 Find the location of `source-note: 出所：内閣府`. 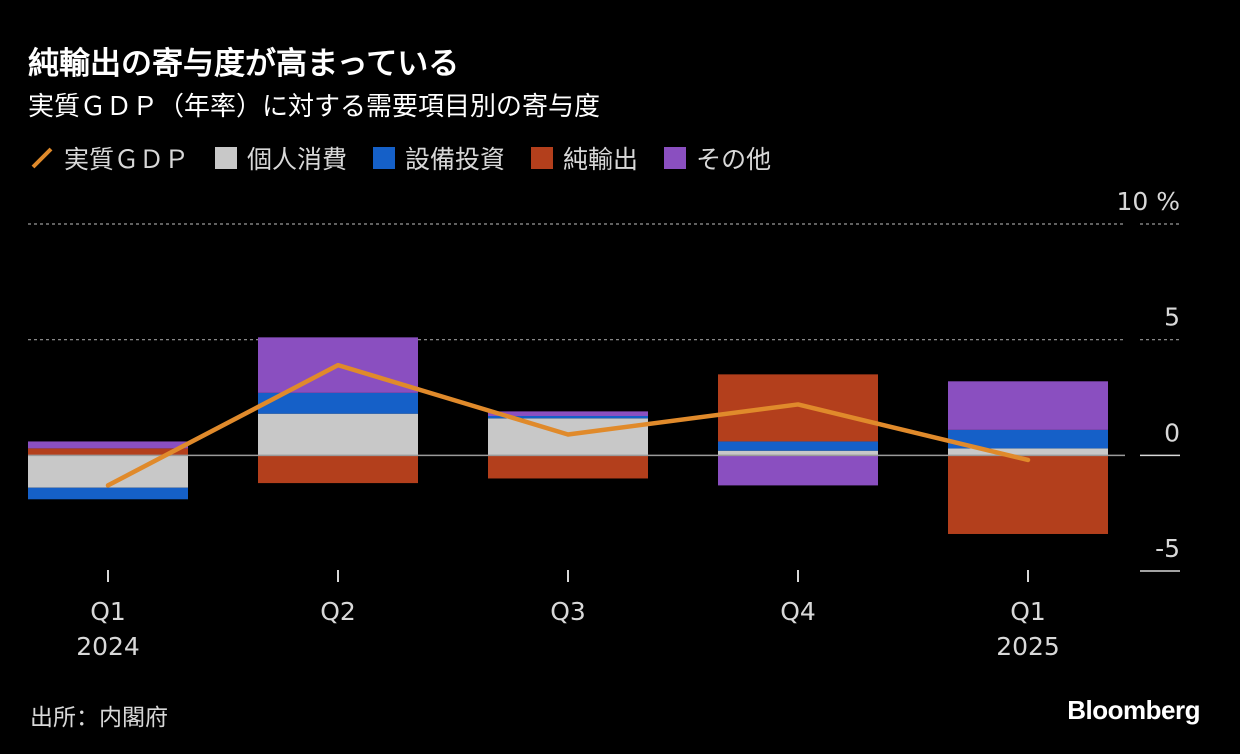

source-note: 出所：内閣府 is located at coordinates (99, 718).